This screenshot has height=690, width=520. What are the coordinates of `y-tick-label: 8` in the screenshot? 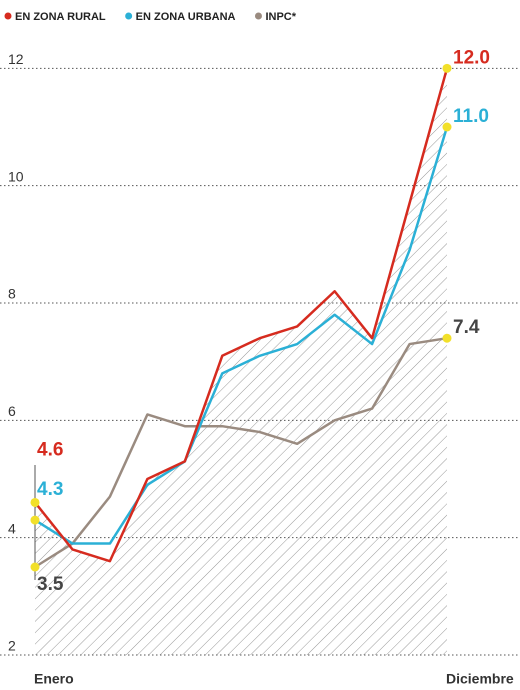 It's located at (12, 294).